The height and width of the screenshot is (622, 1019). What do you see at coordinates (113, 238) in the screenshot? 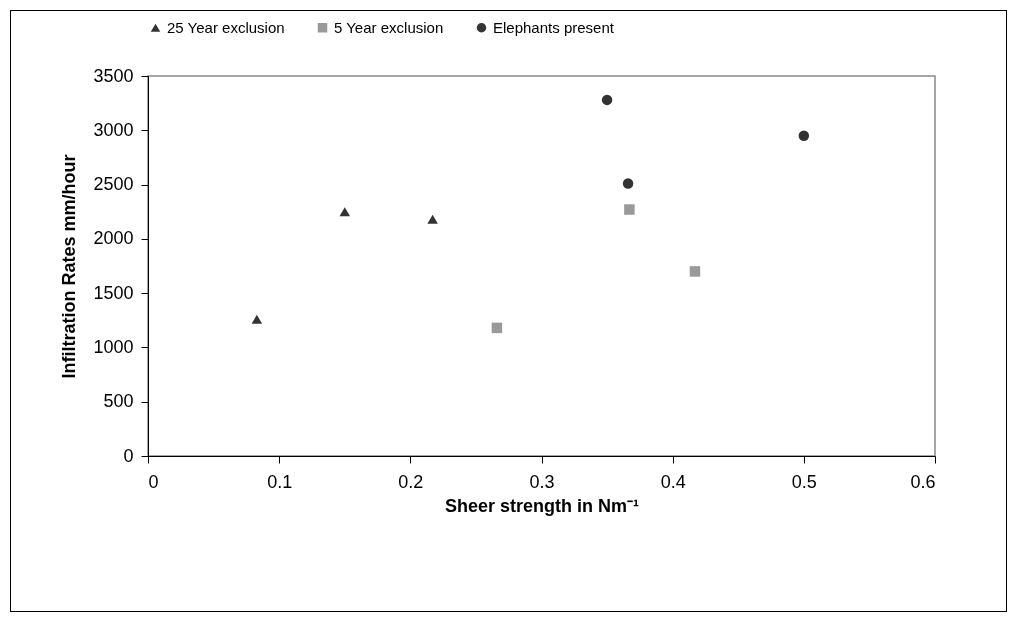
I see `y-tick-label: 2000` at bounding box center [113, 238].